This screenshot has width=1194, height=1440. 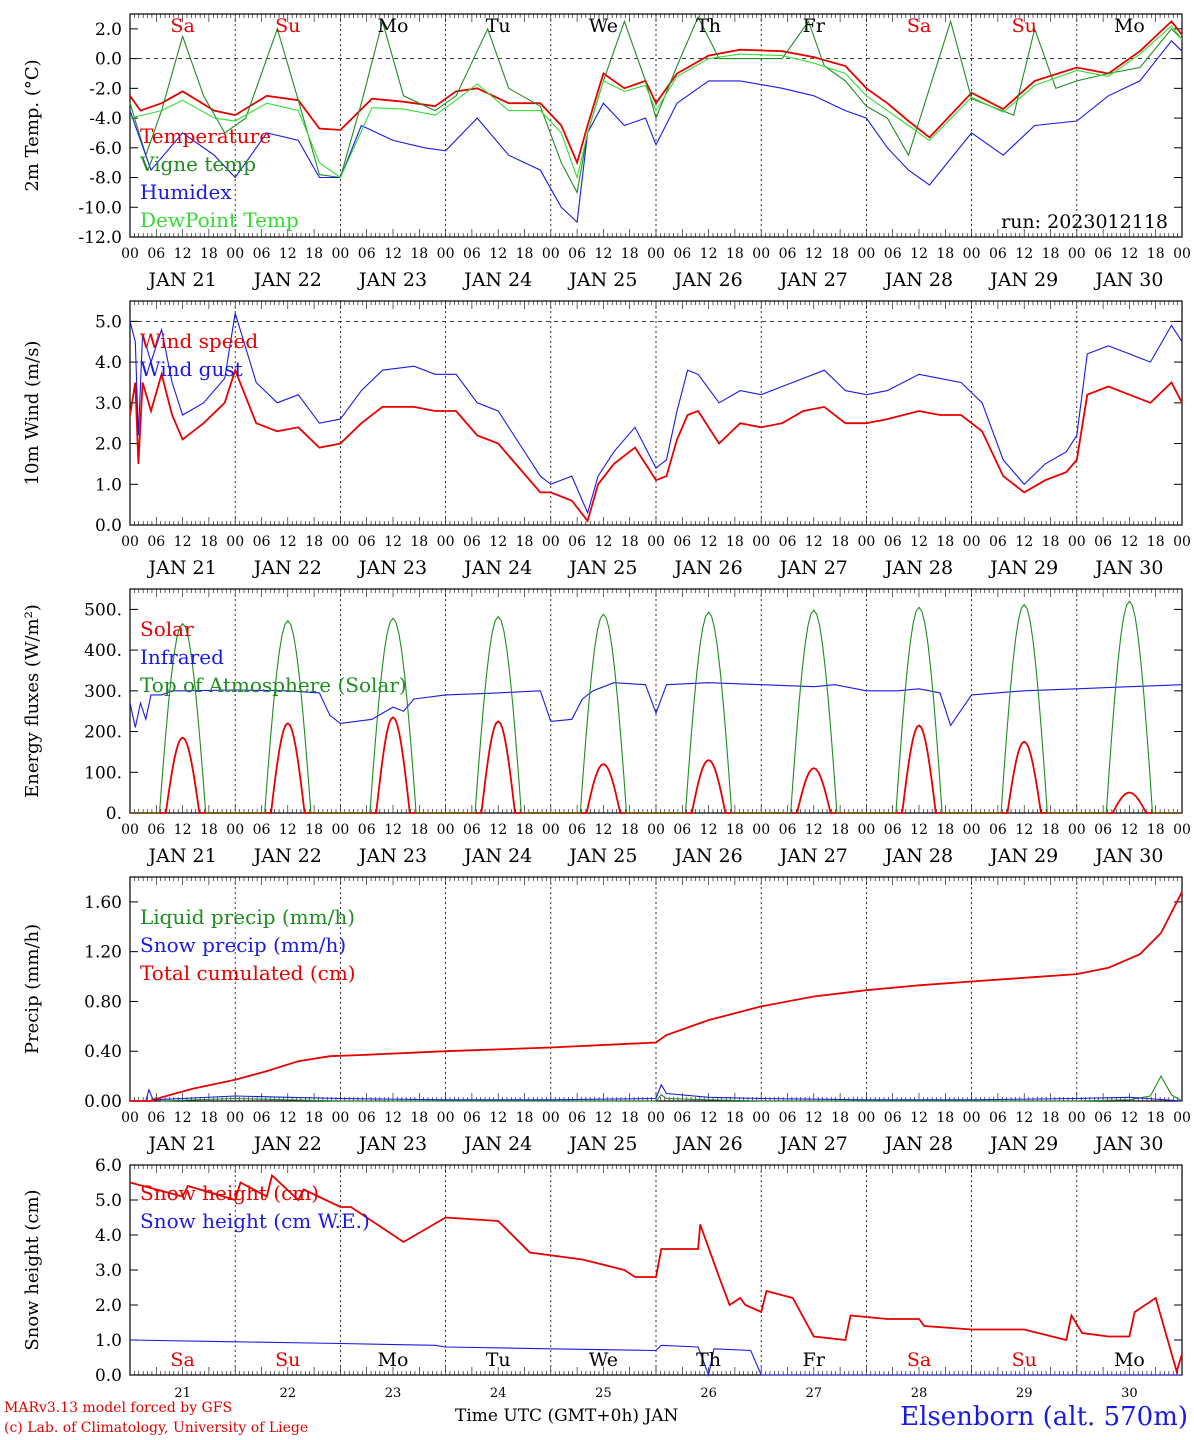 What do you see at coordinates (1084, 222) in the screenshot?
I see `run-label: run: 2023012118` at bounding box center [1084, 222].